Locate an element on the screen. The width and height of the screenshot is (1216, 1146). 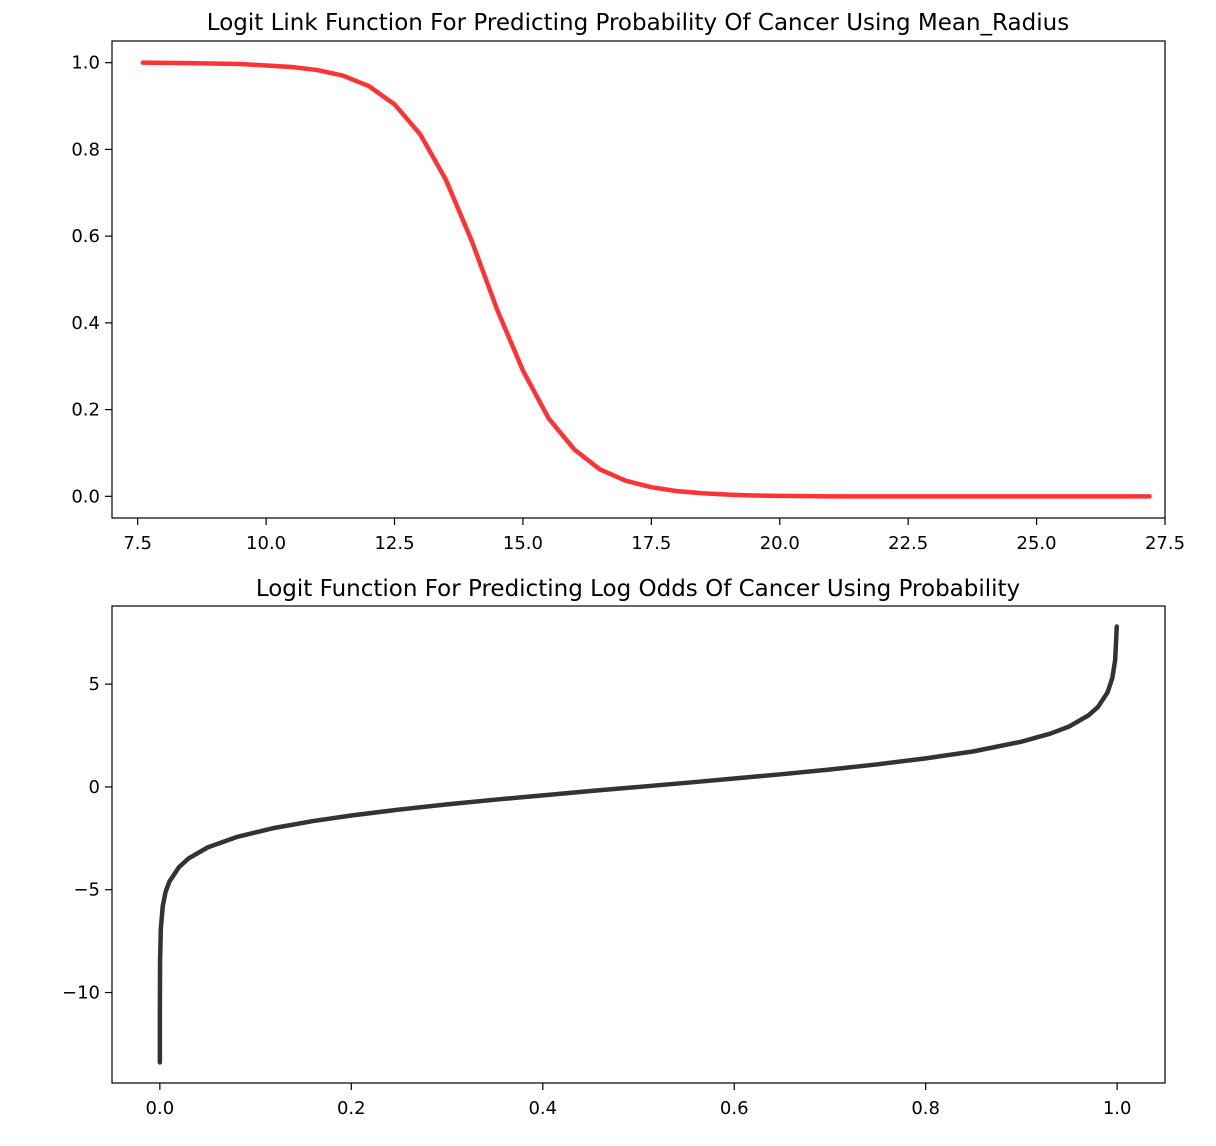
x-tick-label: 1.0 is located at coordinates (1117, 1108).